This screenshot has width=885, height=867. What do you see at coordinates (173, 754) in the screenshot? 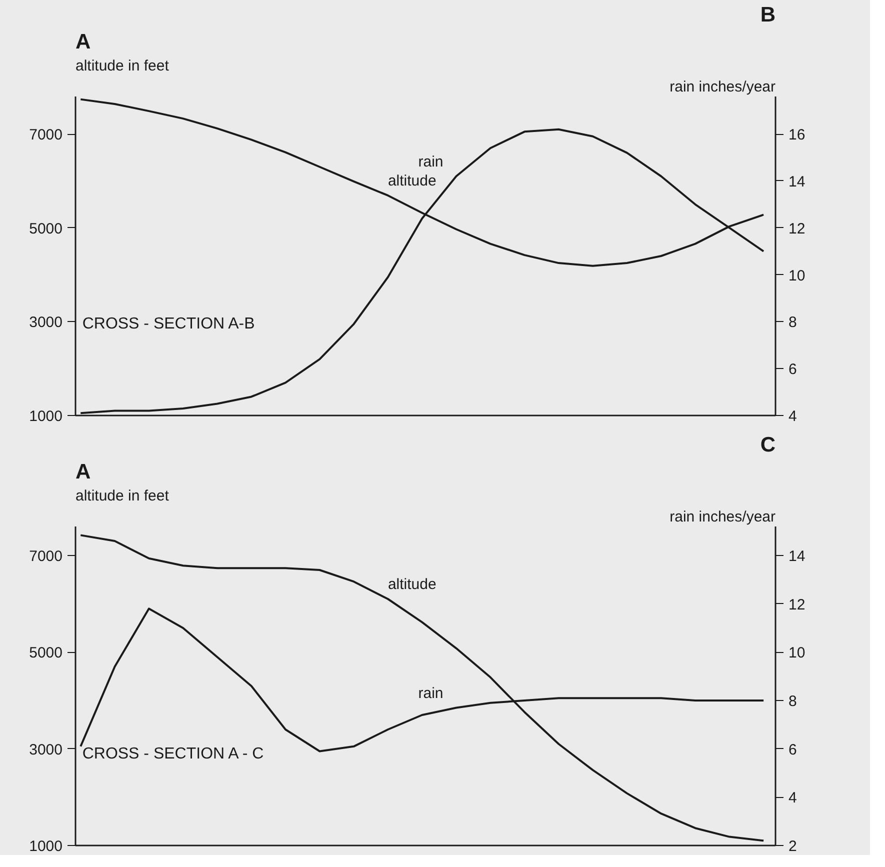
I see `annotation: CROSS - SECTION A - C` at bounding box center [173, 754].